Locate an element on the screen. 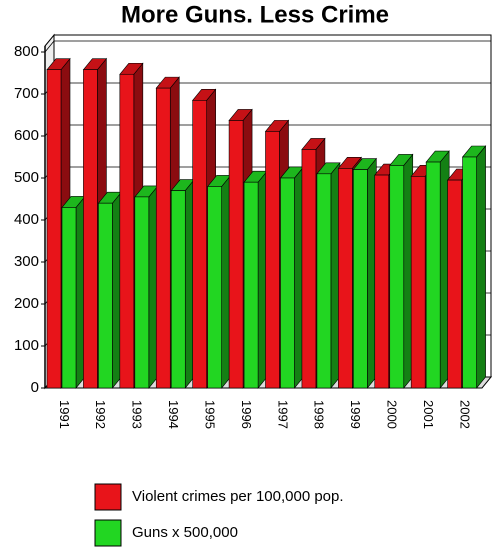 The height and width of the screenshot is (556, 500). y-tick-label: 500 is located at coordinates (26, 177).